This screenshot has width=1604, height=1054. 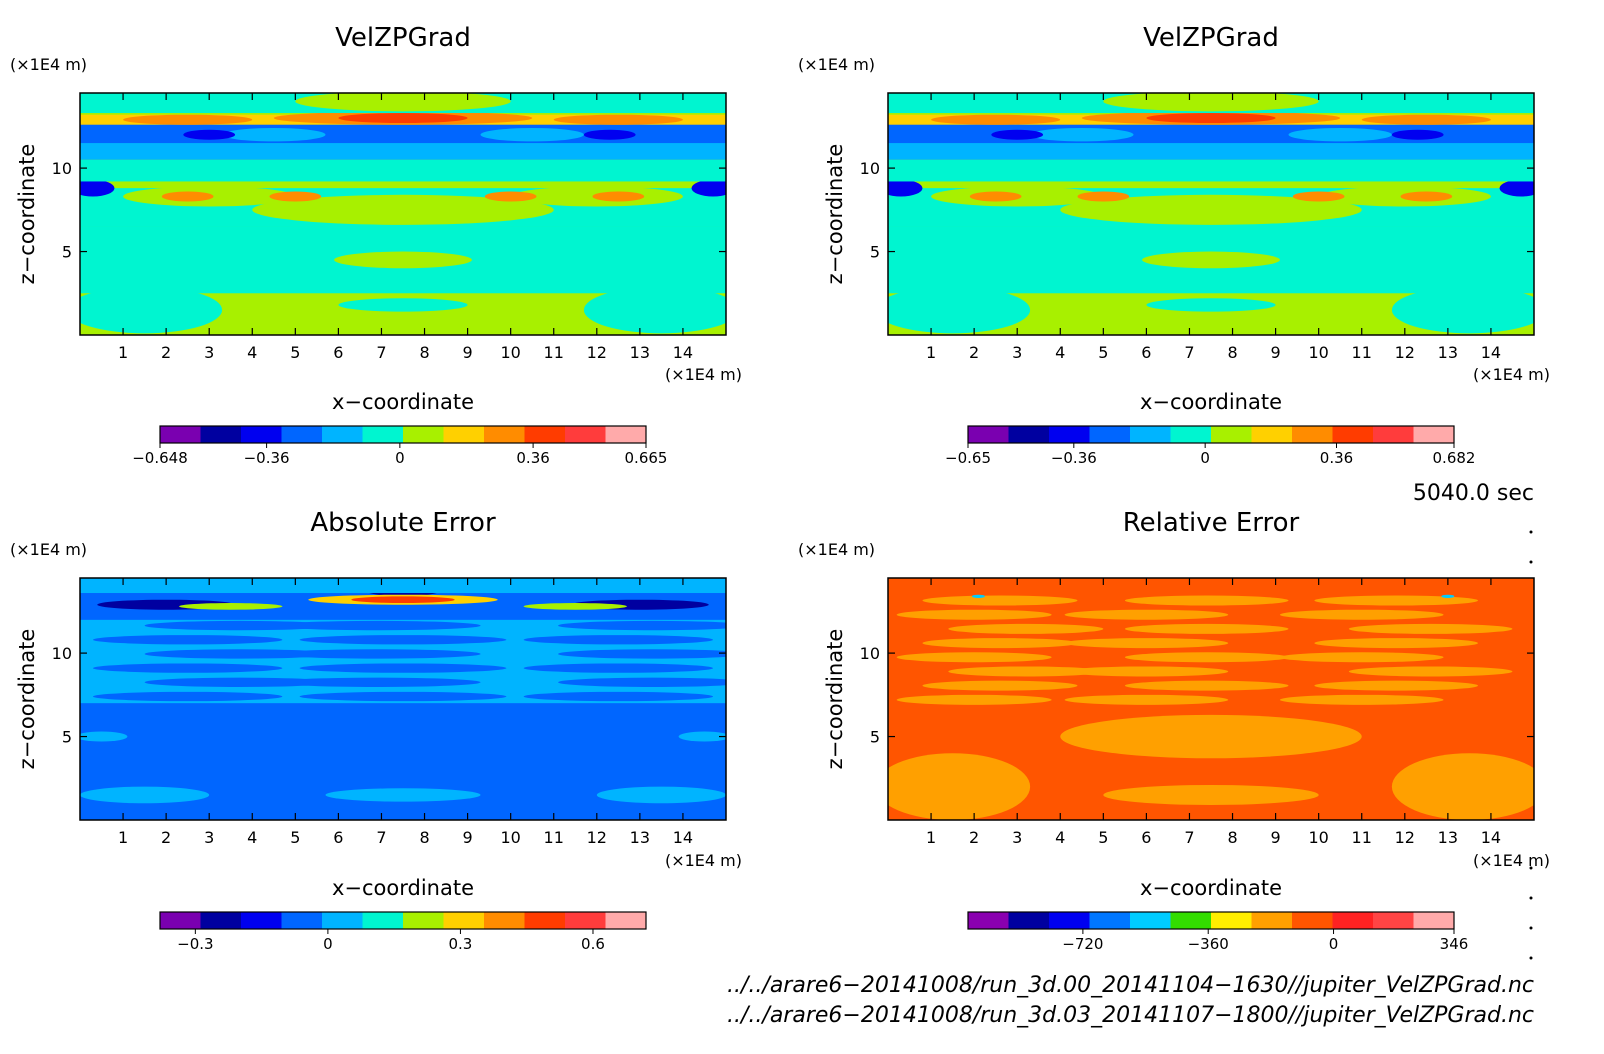 What do you see at coordinates (931, 837) in the screenshot?
I see `x-tick-label: 1` at bounding box center [931, 837].